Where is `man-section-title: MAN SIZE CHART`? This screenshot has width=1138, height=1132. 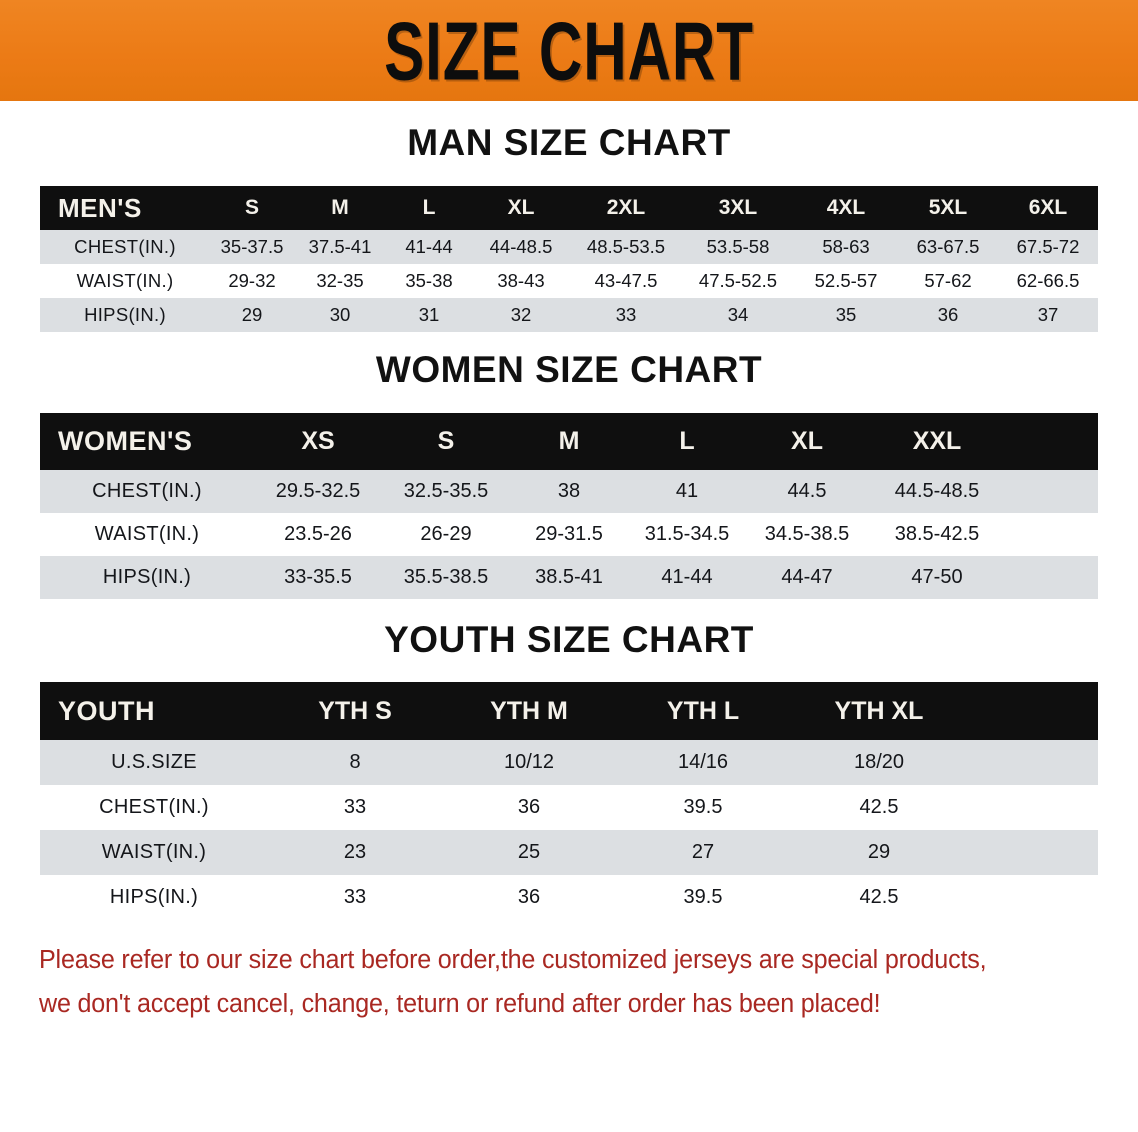
man-section-title: MAN SIZE CHART is located at coordinates (569, 142).